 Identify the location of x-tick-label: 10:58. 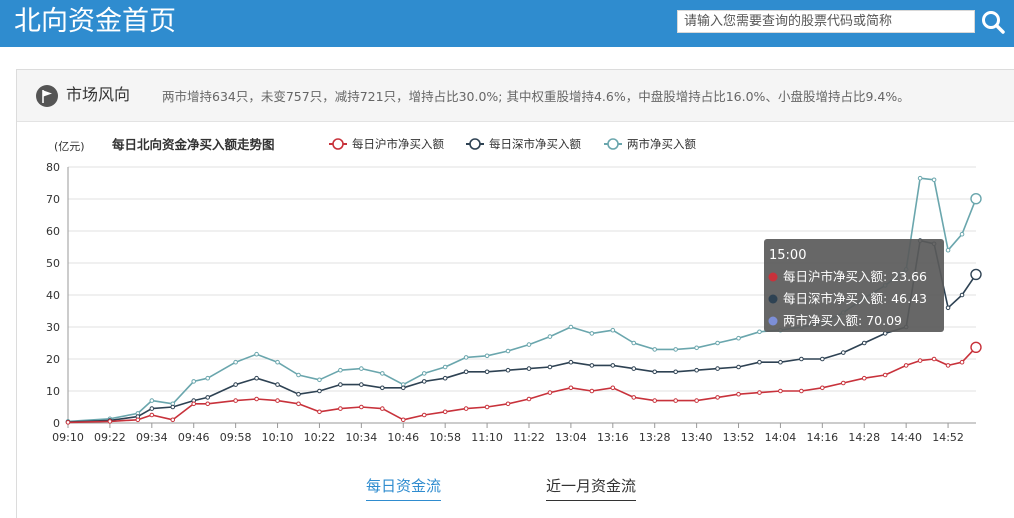
(445, 437).